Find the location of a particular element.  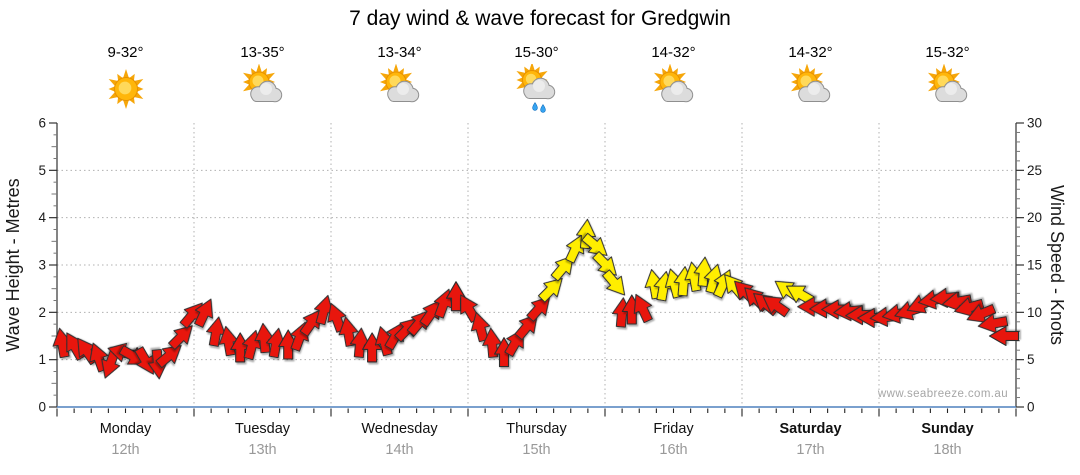

day-summary-saturday: 14-32° is located at coordinates (811, 79).